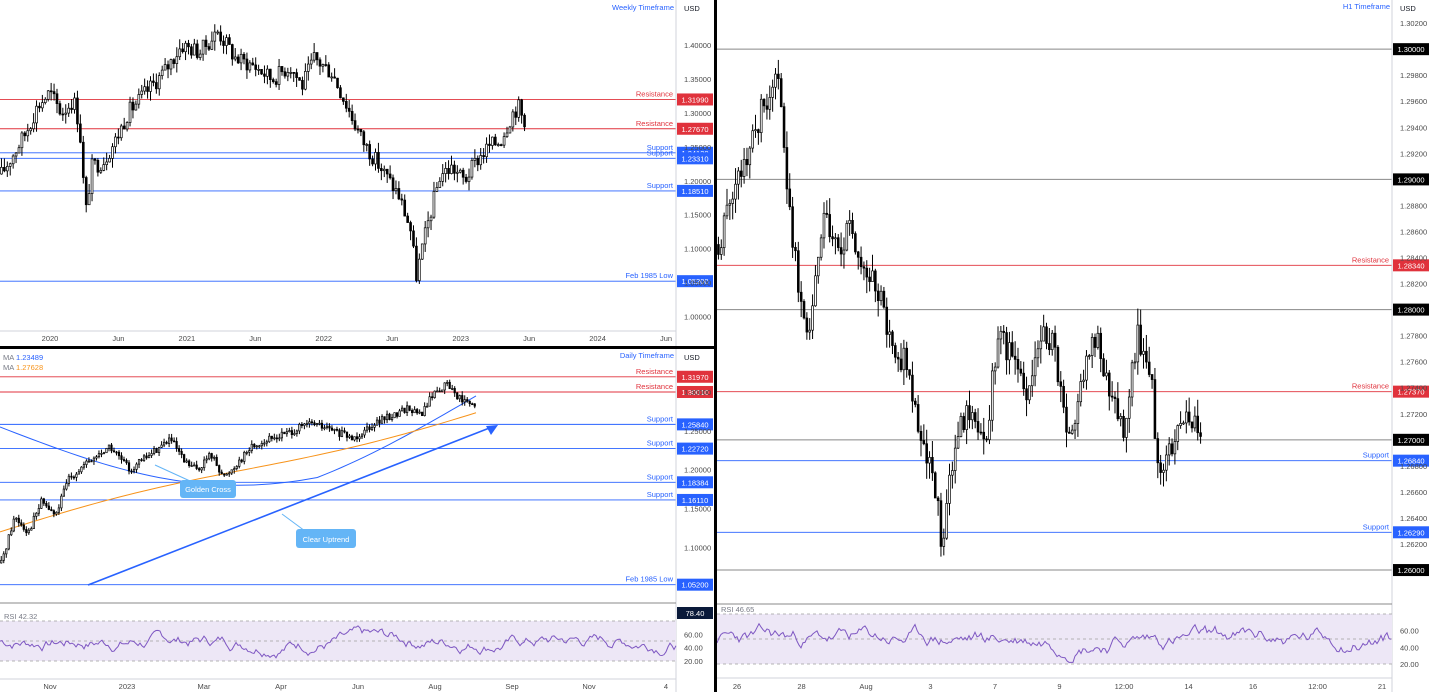  Describe the element at coordinates (187, 338) in the screenshot. I see `time-tick-label: 2021` at that location.